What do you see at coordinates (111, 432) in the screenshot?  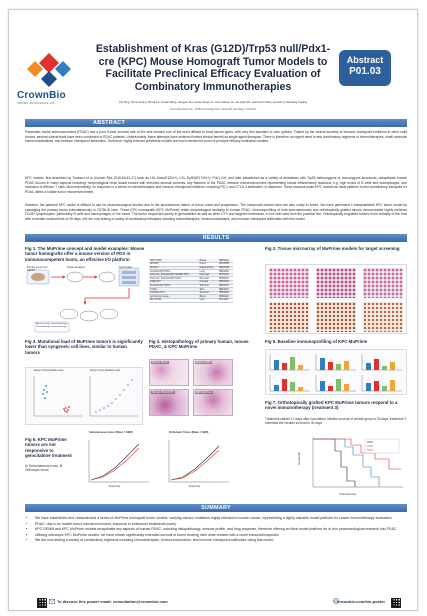 I see `fig6-panel-a-title: Subcutaneous tumor (Mean ± SEM)` at bounding box center [111, 432].